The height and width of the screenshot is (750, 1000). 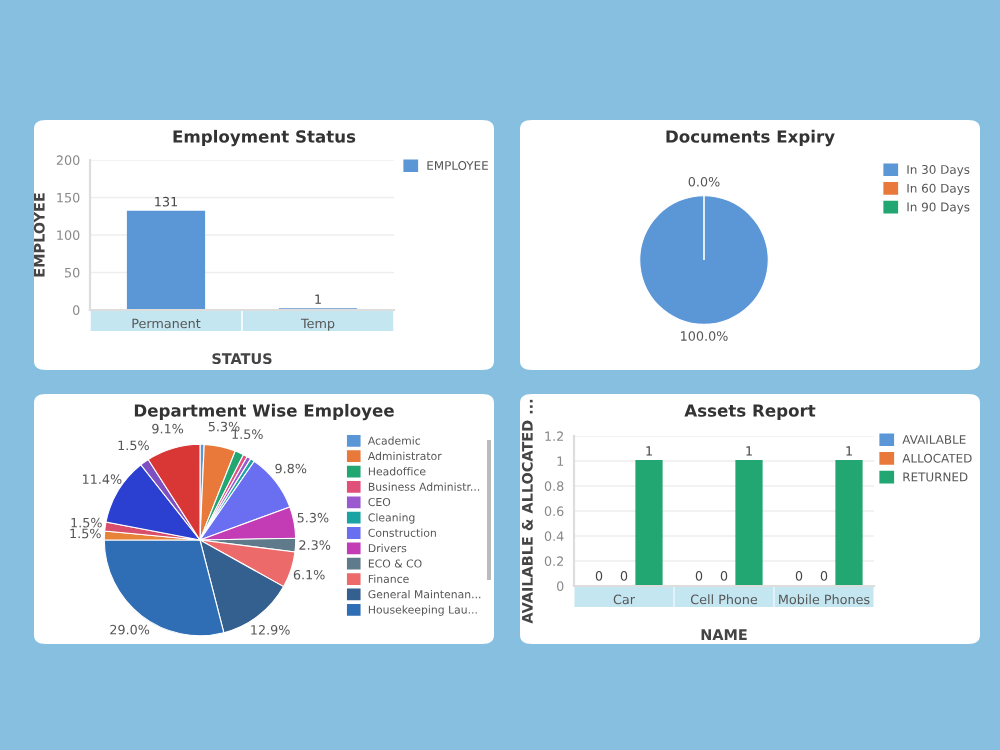 I want to click on chart-title: Documents Expiry, so click(x=750, y=138).